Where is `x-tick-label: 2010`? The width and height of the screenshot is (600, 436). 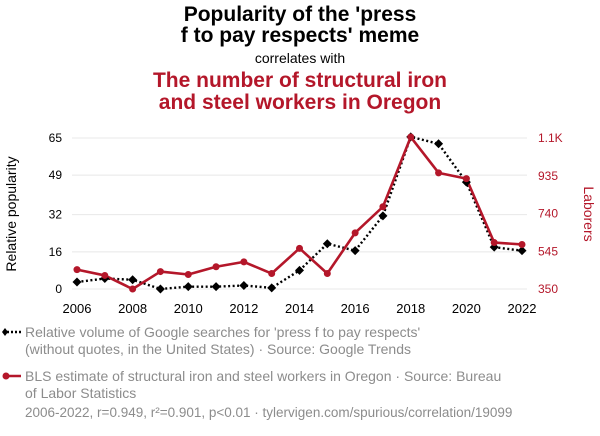 x-tick-label: 2010 is located at coordinates (188, 308).